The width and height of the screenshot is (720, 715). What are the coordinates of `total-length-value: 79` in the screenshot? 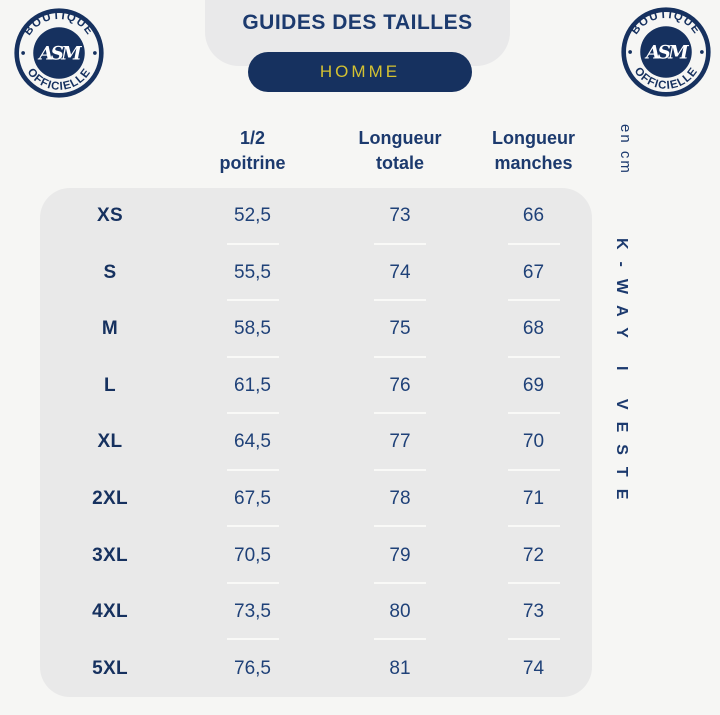 It's located at (400, 555).